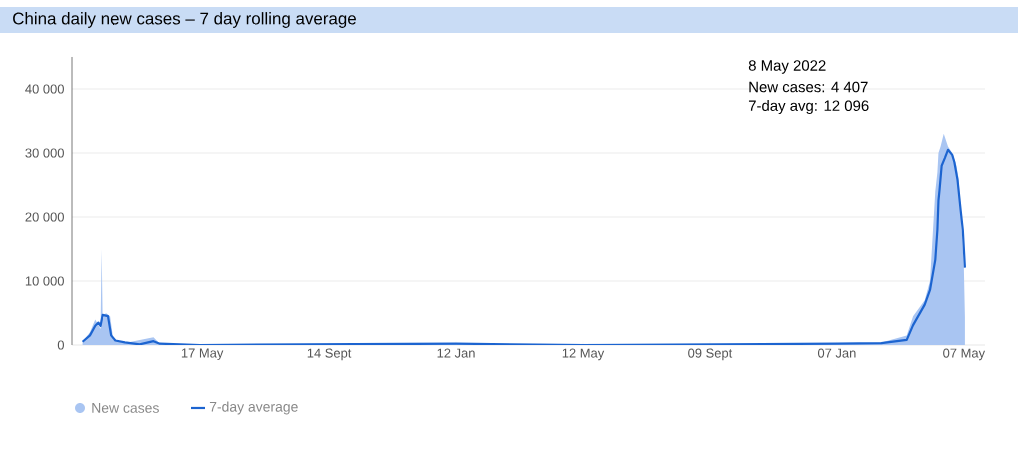 The image size is (1018, 462). Describe the element at coordinates (60, 345) in the screenshot. I see `y-tick-label: 0` at that location.